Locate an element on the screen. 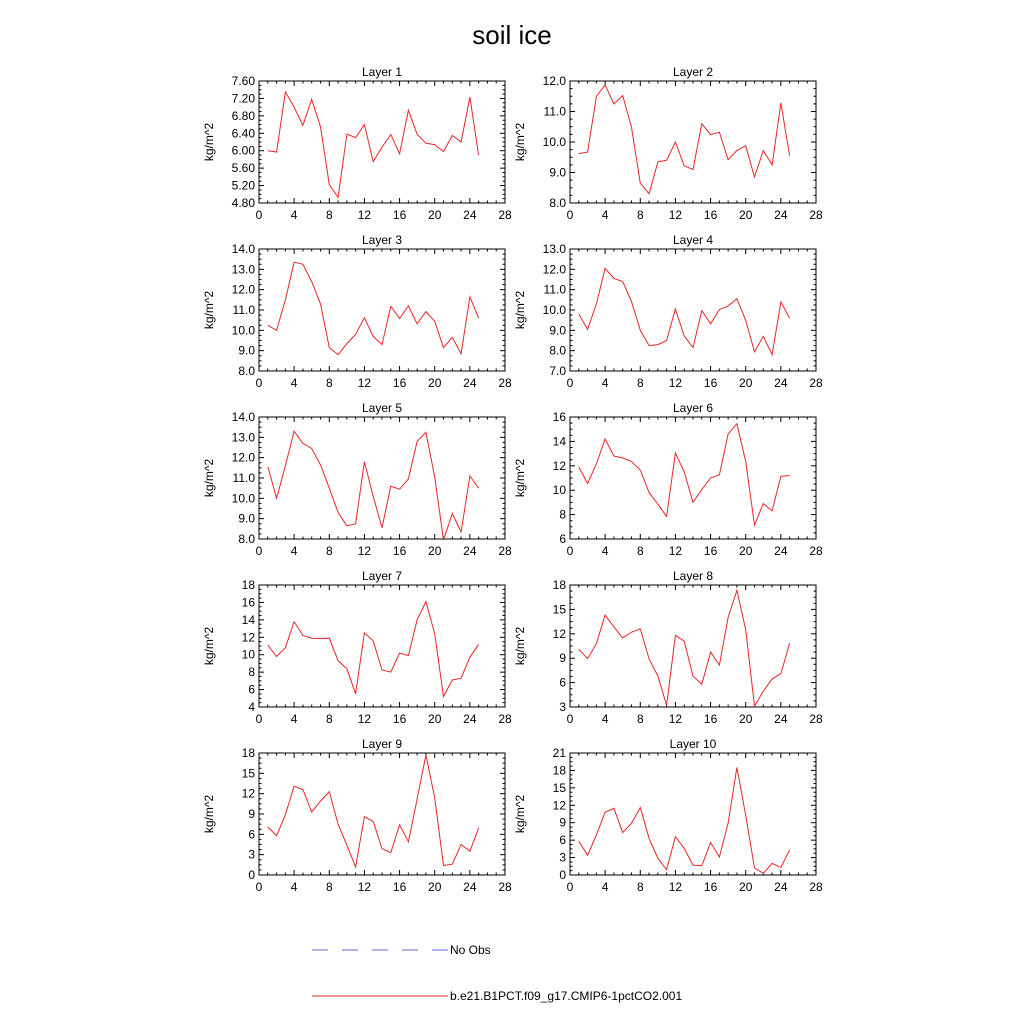  y-tick-label: 14.0 is located at coordinates (244, 417).